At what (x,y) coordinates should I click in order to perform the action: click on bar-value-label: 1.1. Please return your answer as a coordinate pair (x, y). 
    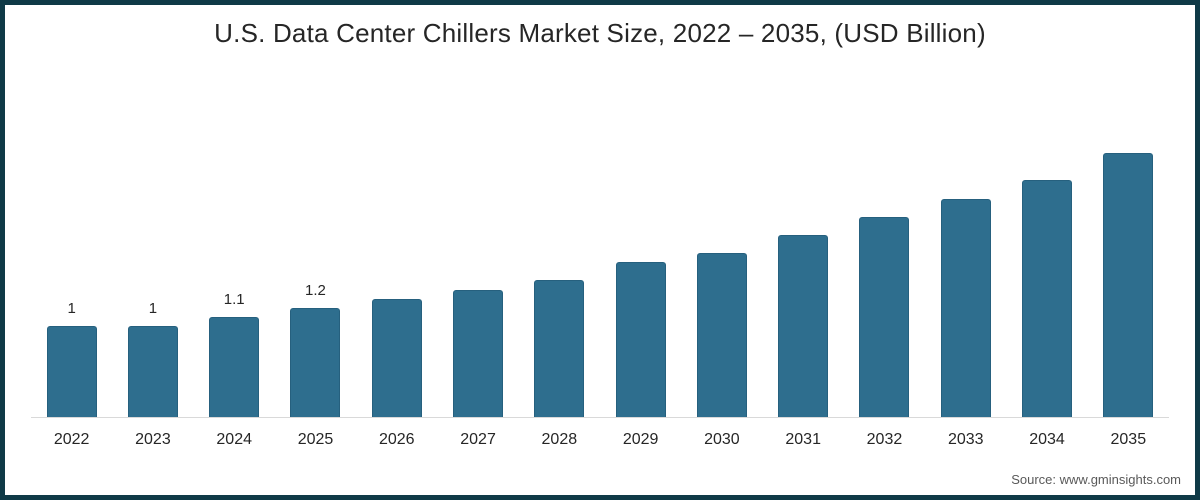
    Looking at the image, I should click on (234, 299).